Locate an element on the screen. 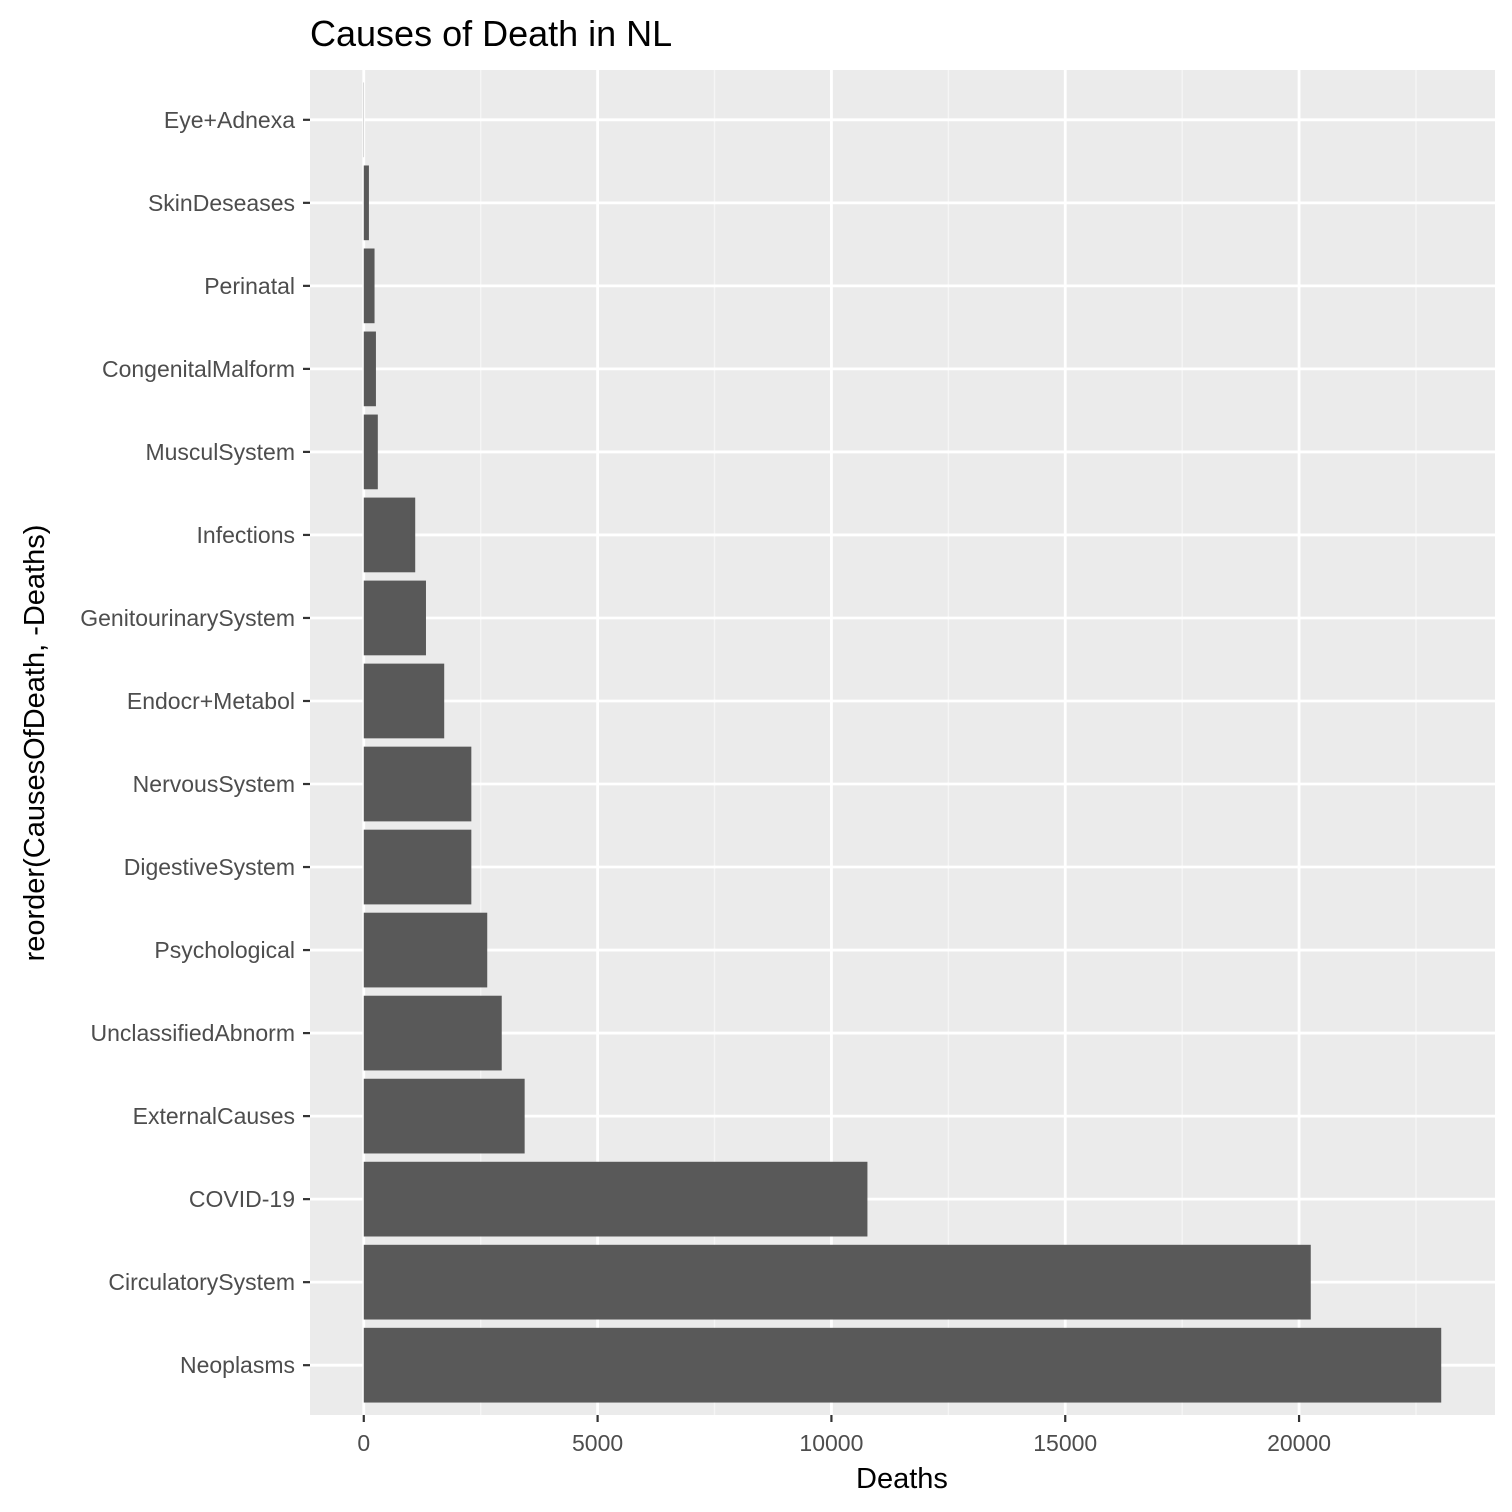  y-tick-label: CirculatorySystem is located at coordinates (201, 1282).